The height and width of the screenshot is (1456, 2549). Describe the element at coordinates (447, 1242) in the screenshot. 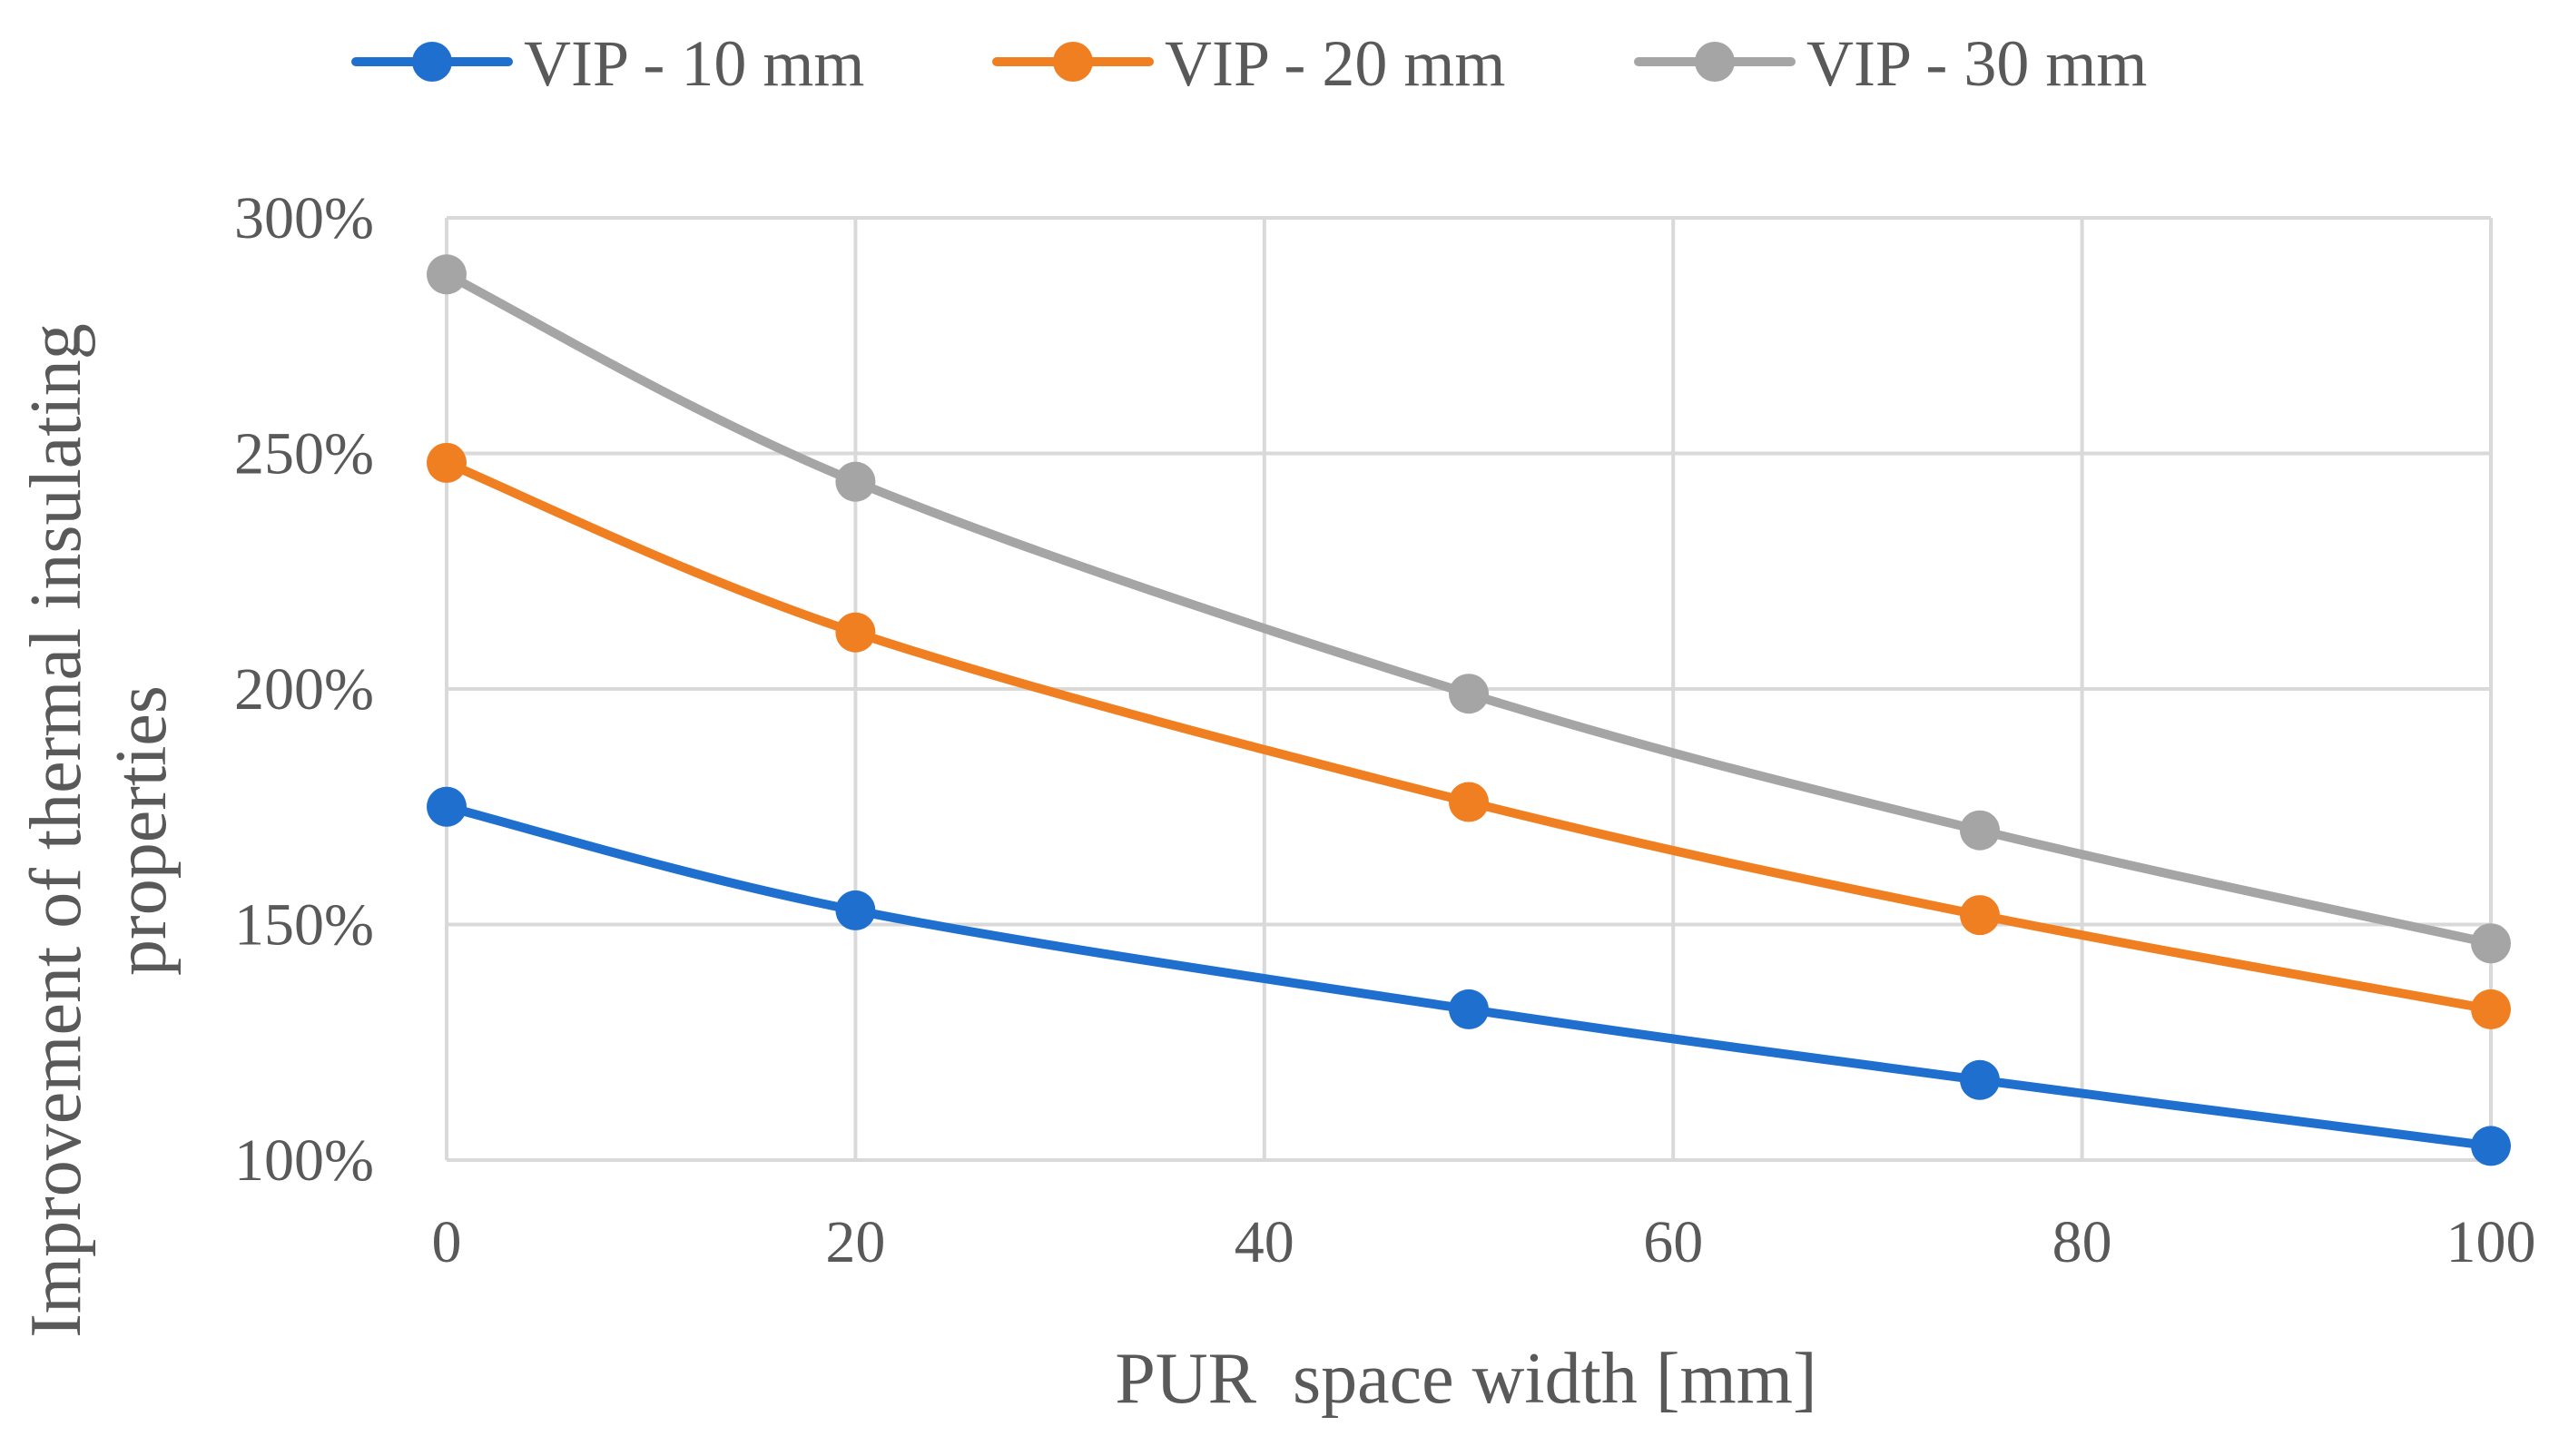

I see `x-tick-label: 0` at that location.